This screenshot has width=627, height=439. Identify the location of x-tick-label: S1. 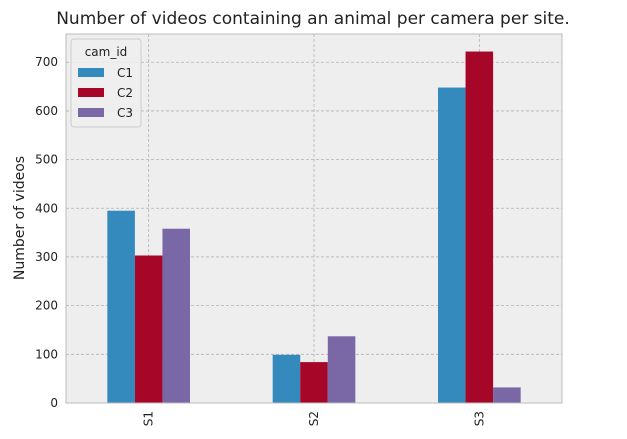
(149, 418).